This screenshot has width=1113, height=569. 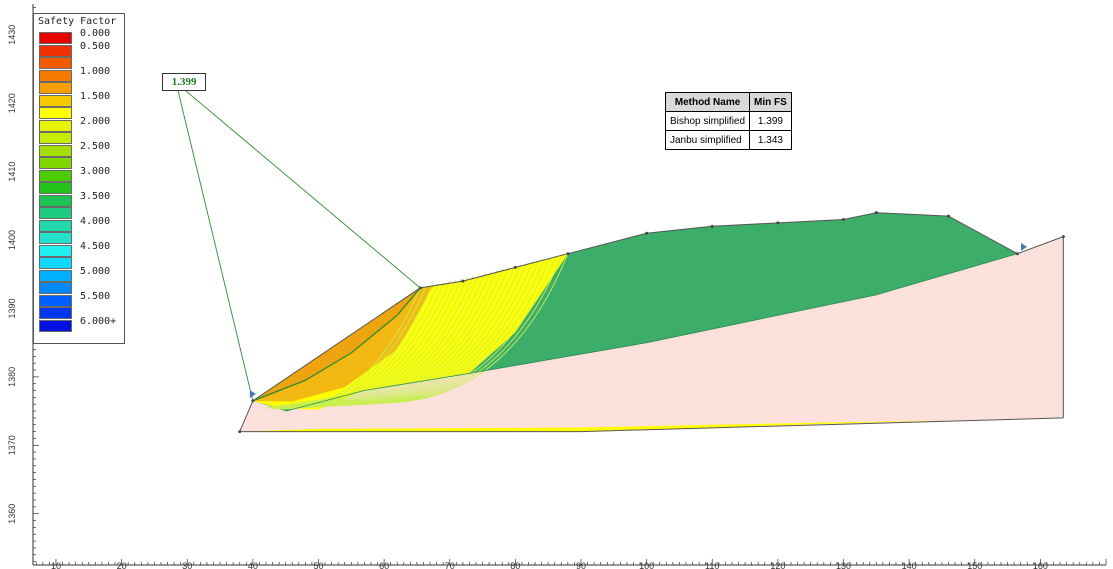 What do you see at coordinates (95, 146) in the screenshot?
I see `legend-label: 2.500` at bounding box center [95, 146].